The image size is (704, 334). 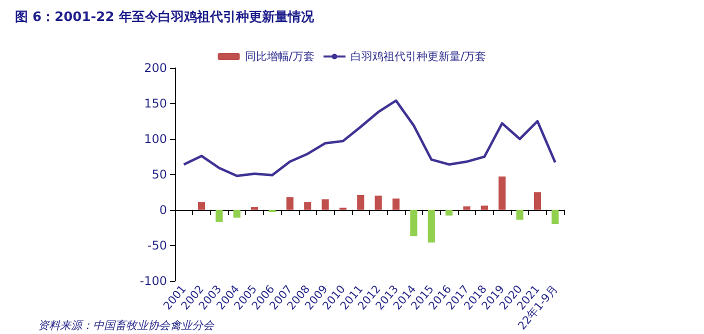 I want to click on text: 资料来源：中国畜牧业协会禽业分会, so click(x=126, y=325).